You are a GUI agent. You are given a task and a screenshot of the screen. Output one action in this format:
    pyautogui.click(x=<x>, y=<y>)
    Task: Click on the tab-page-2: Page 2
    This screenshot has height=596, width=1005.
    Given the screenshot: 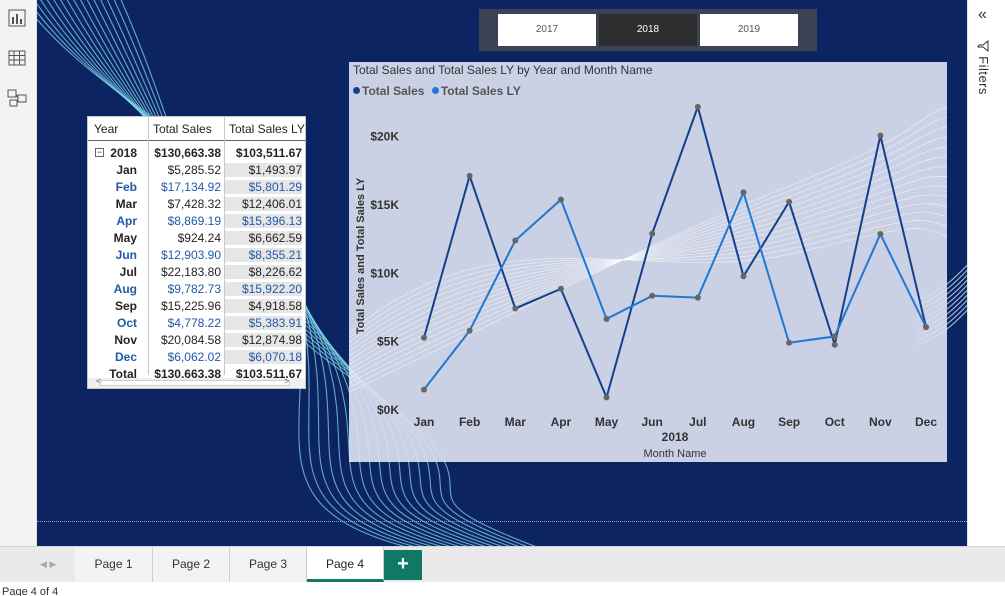 What is the action you would take?
    pyautogui.click(x=191, y=564)
    